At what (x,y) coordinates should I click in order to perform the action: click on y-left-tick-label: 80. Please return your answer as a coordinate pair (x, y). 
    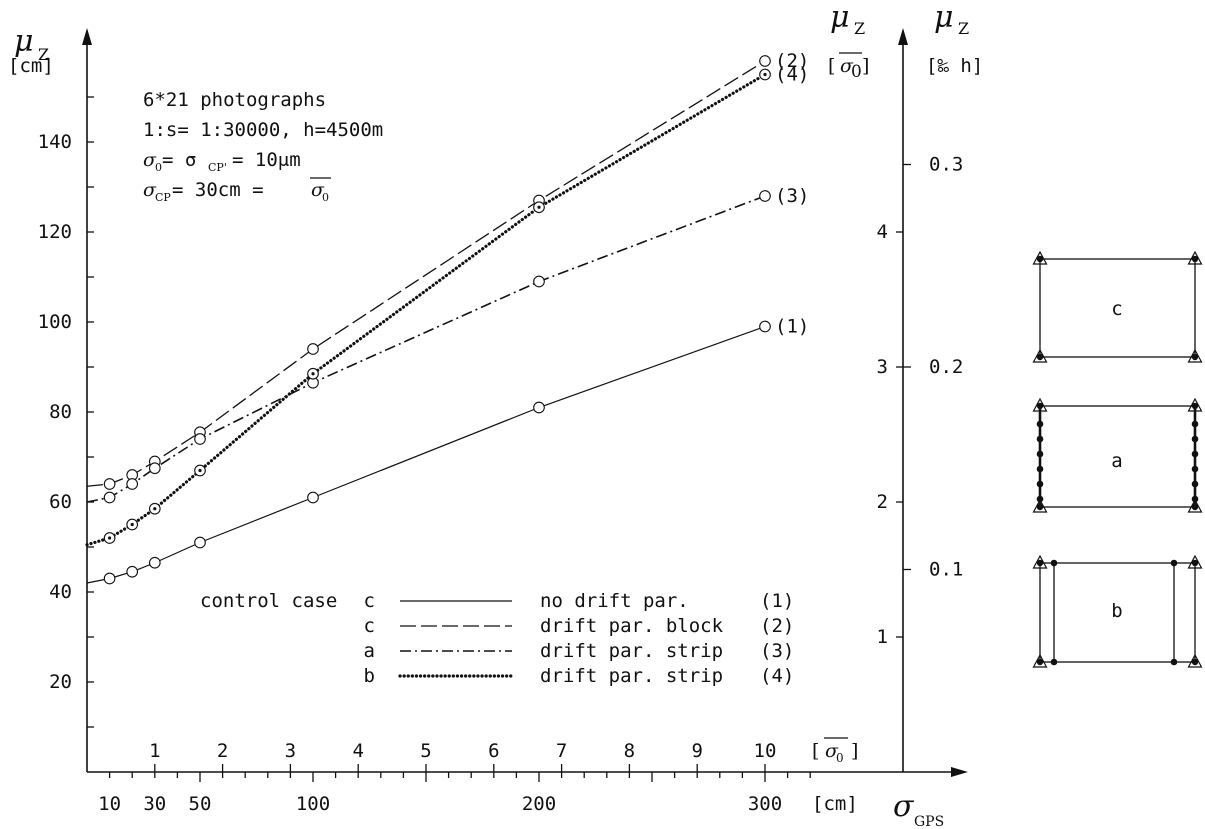
    Looking at the image, I should click on (60, 412).